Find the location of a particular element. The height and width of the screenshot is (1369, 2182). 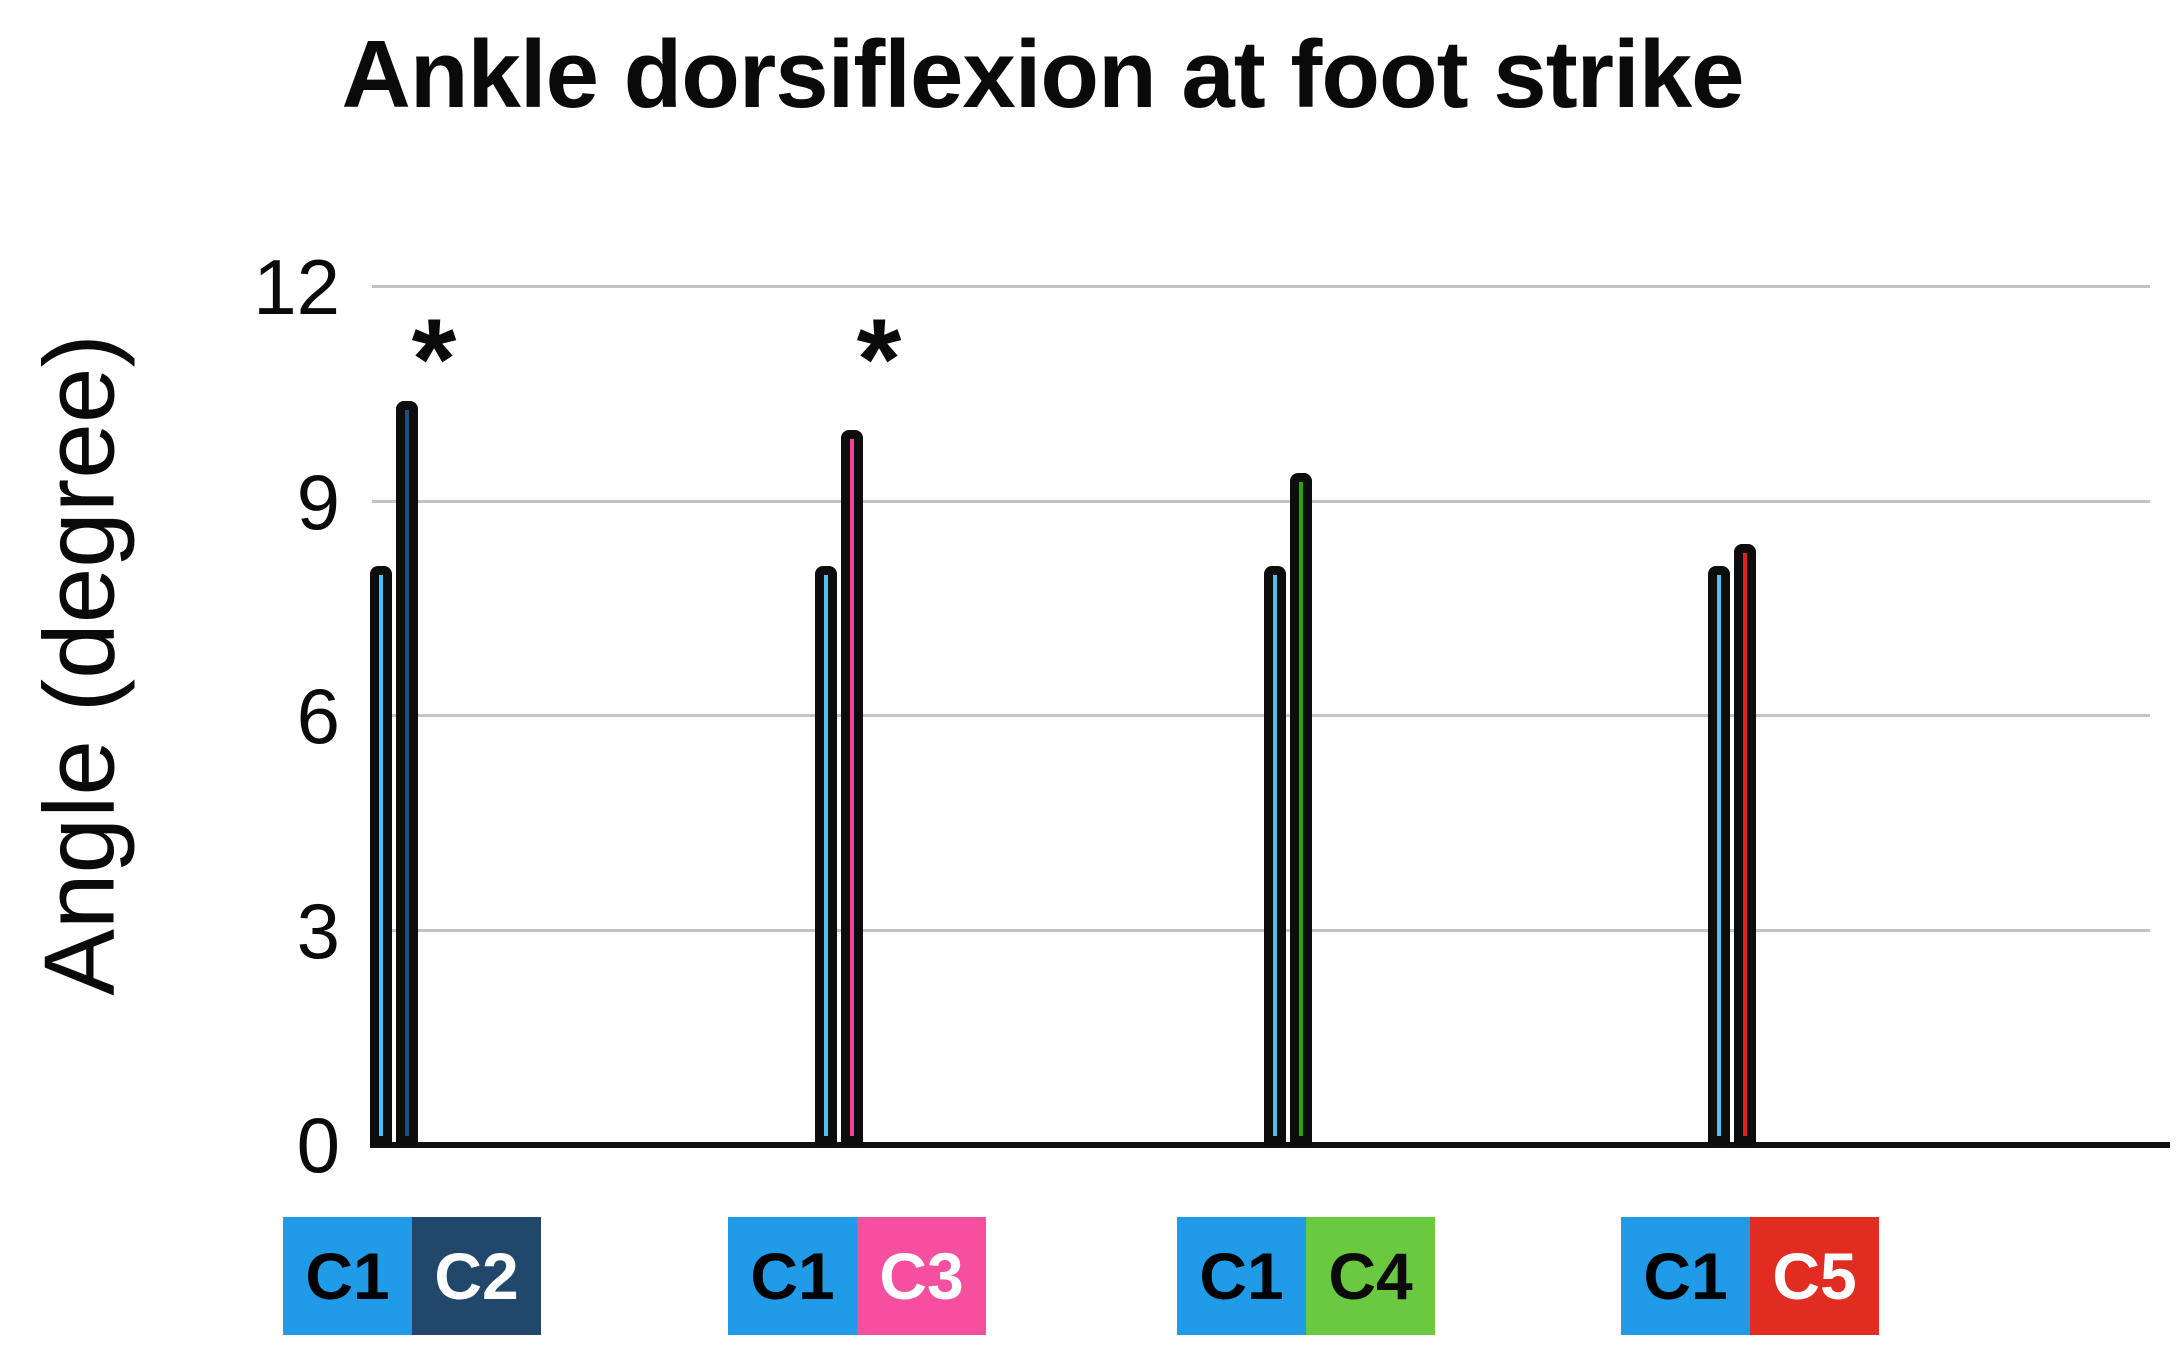

legend-pair-C1-C5: C1 C5 is located at coordinates (1750, 1276).